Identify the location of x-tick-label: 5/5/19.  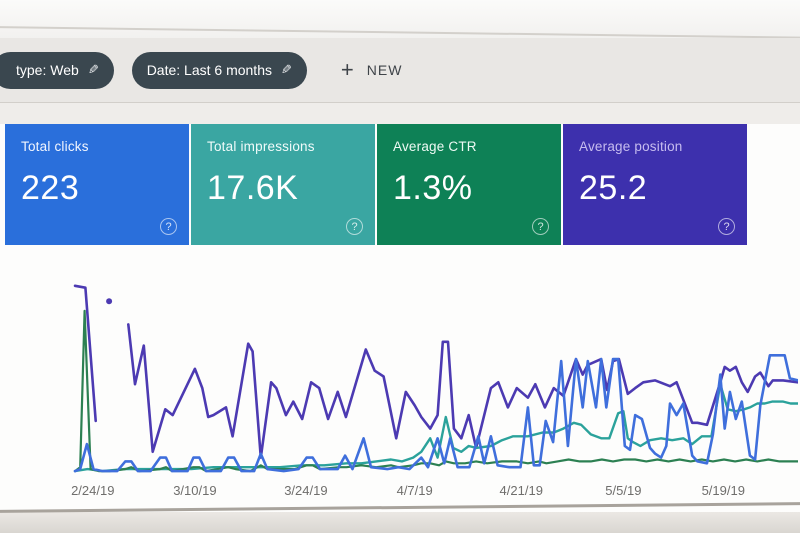
(623, 490).